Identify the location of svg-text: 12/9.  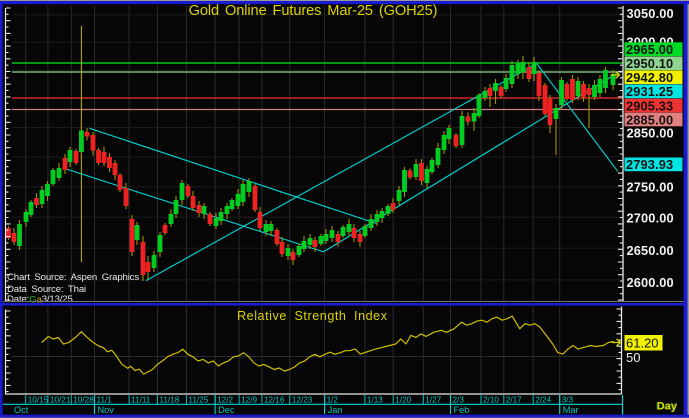
(249, 399).